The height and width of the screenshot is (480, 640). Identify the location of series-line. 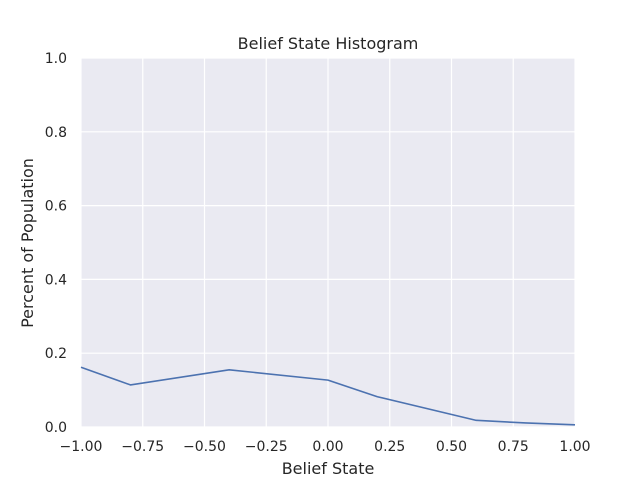
(328, 396).